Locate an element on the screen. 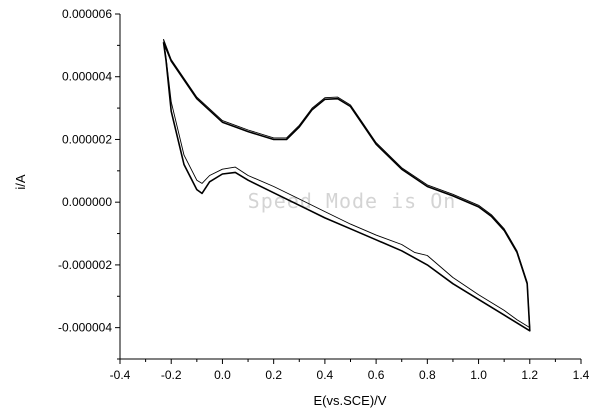 The image size is (600, 413). watermark-text: Speed Mode is On is located at coordinates (352, 201).